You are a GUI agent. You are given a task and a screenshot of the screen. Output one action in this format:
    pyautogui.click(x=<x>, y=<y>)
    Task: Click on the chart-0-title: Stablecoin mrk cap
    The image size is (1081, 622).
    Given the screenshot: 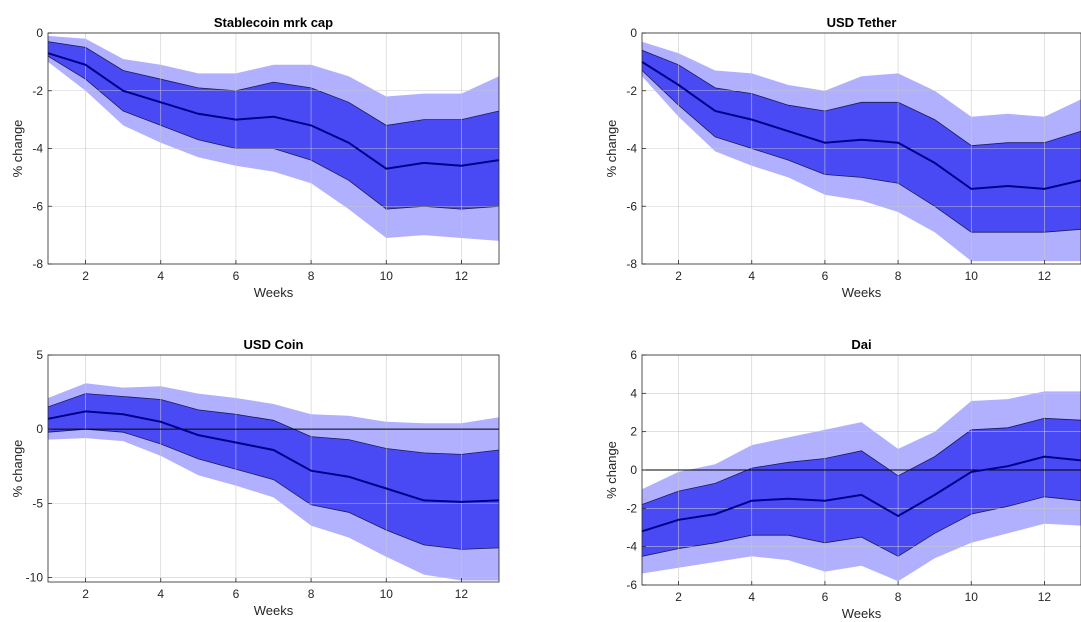 What is the action you would take?
    pyautogui.click(x=273, y=22)
    